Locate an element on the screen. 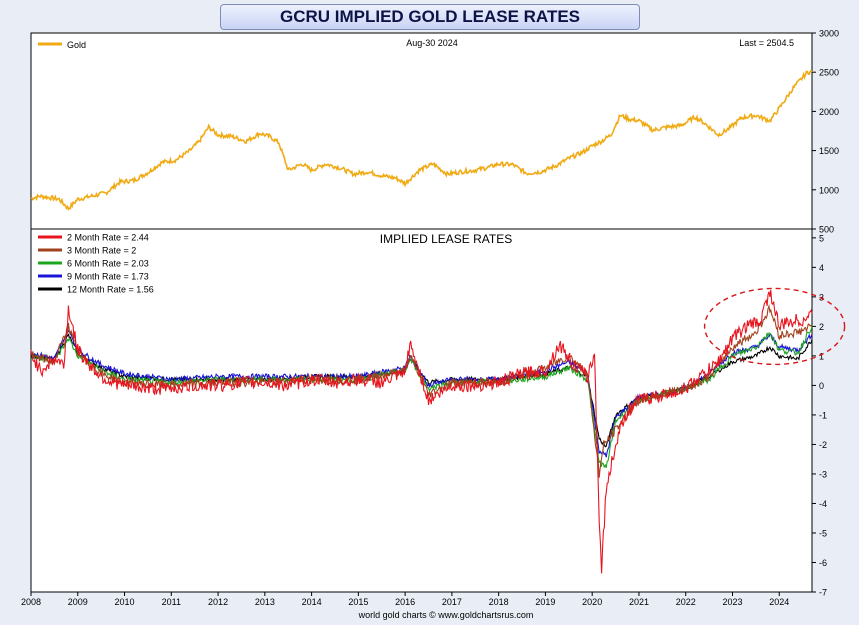  rate-y-tick-label: 5 is located at coordinates (821, 238).